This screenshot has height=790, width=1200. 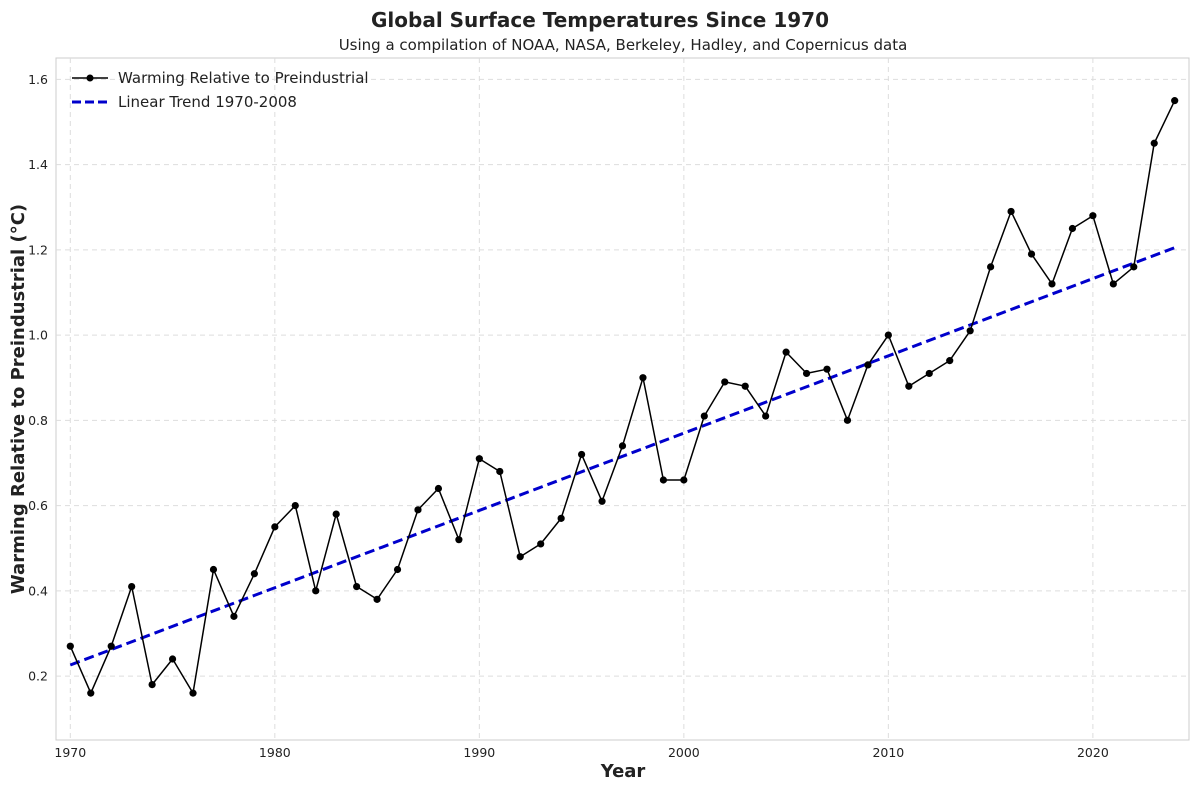 What do you see at coordinates (600, 20) in the screenshot?
I see `chart-title: Global Surface Temperatures Since 1970` at bounding box center [600, 20].